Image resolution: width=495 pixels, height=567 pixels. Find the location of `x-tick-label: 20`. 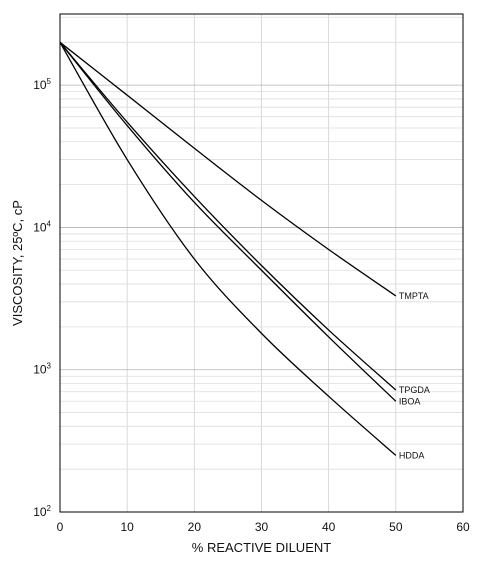

x-tick-label: 20 is located at coordinates (195, 527).